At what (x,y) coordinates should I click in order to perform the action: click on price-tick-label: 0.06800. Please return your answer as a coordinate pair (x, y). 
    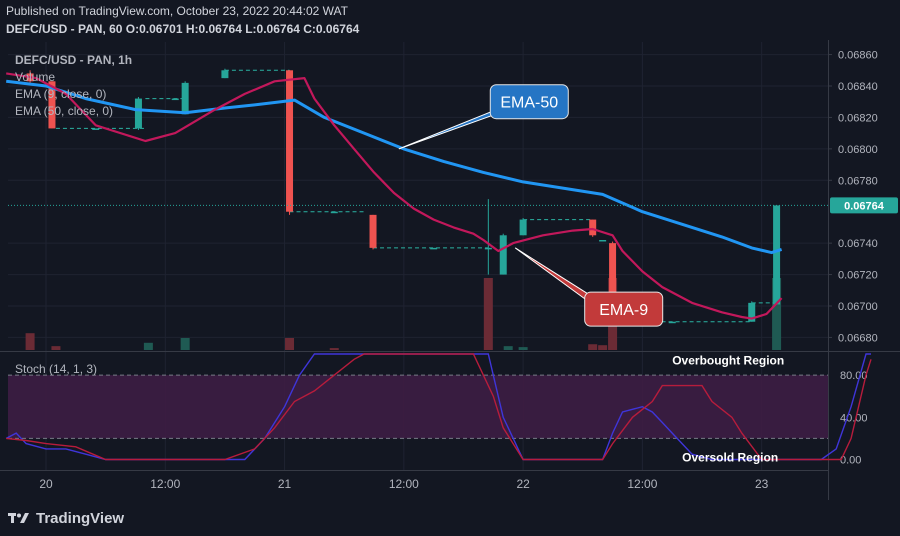
    Looking at the image, I should click on (858, 150).